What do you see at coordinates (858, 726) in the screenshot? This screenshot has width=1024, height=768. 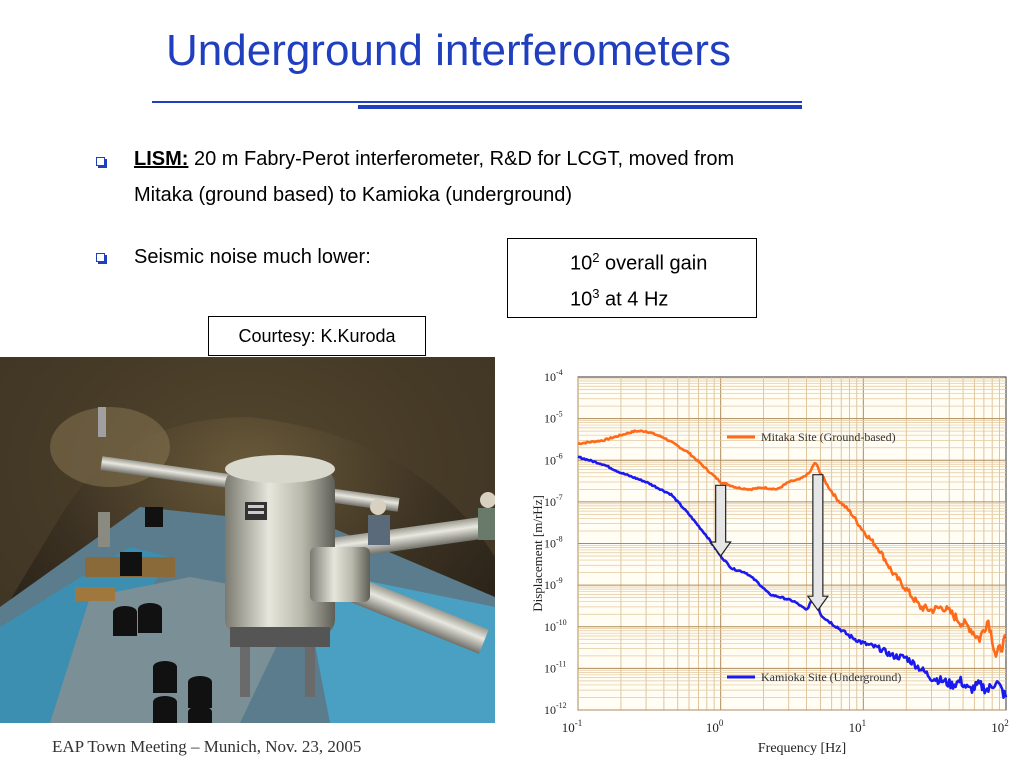 I see `x-tick-label: 10¹` at bounding box center [858, 726].